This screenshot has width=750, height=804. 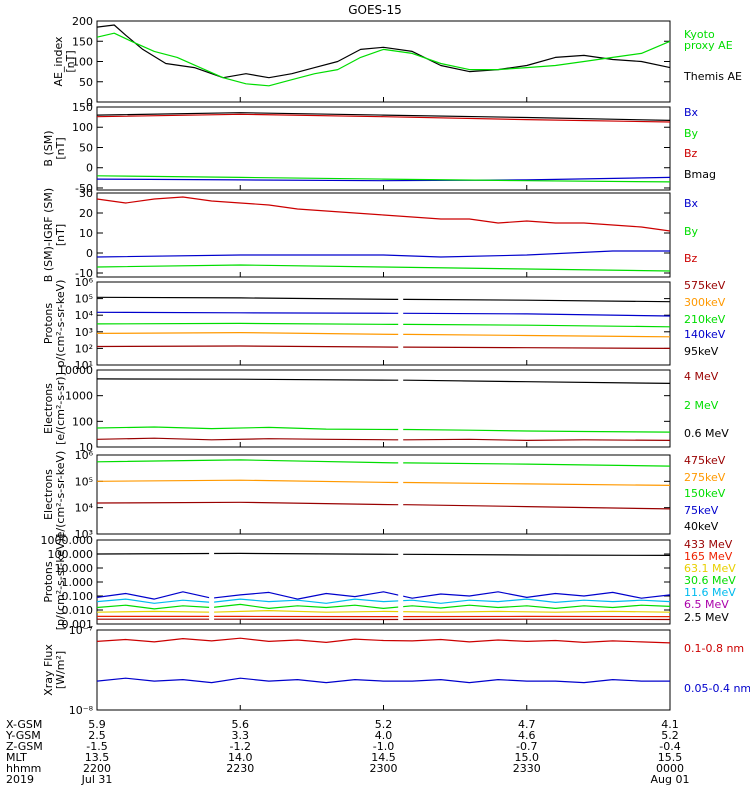 What do you see at coordinates (701, 526) in the screenshot?
I see `panel-5-legend-label: 40keV` at bounding box center [701, 526].